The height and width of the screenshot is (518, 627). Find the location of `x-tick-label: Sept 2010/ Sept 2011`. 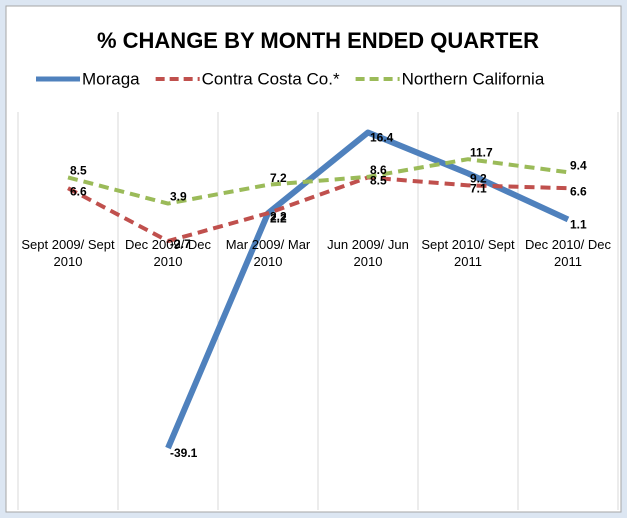

x-tick-label: Sept 2010/ Sept 2011 is located at coordinates (468, 252).